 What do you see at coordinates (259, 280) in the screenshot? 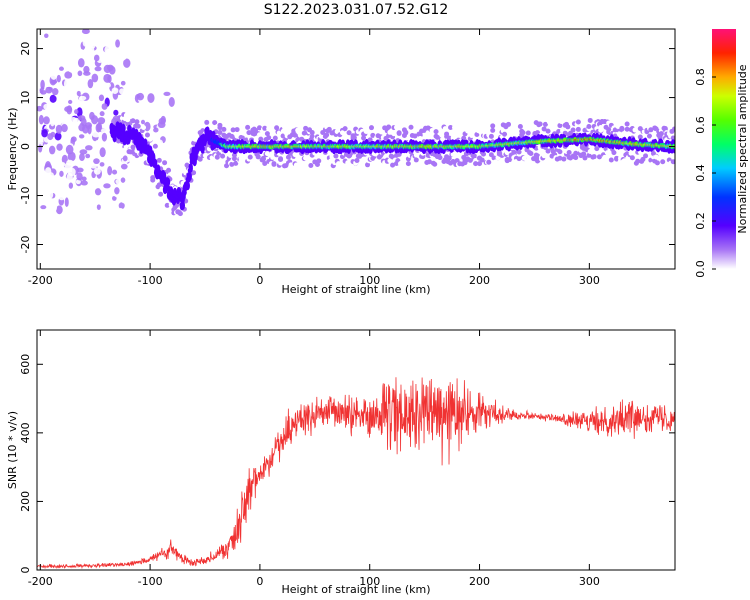
I see `x-tick-label: 0` at bounding box center [259, 280].